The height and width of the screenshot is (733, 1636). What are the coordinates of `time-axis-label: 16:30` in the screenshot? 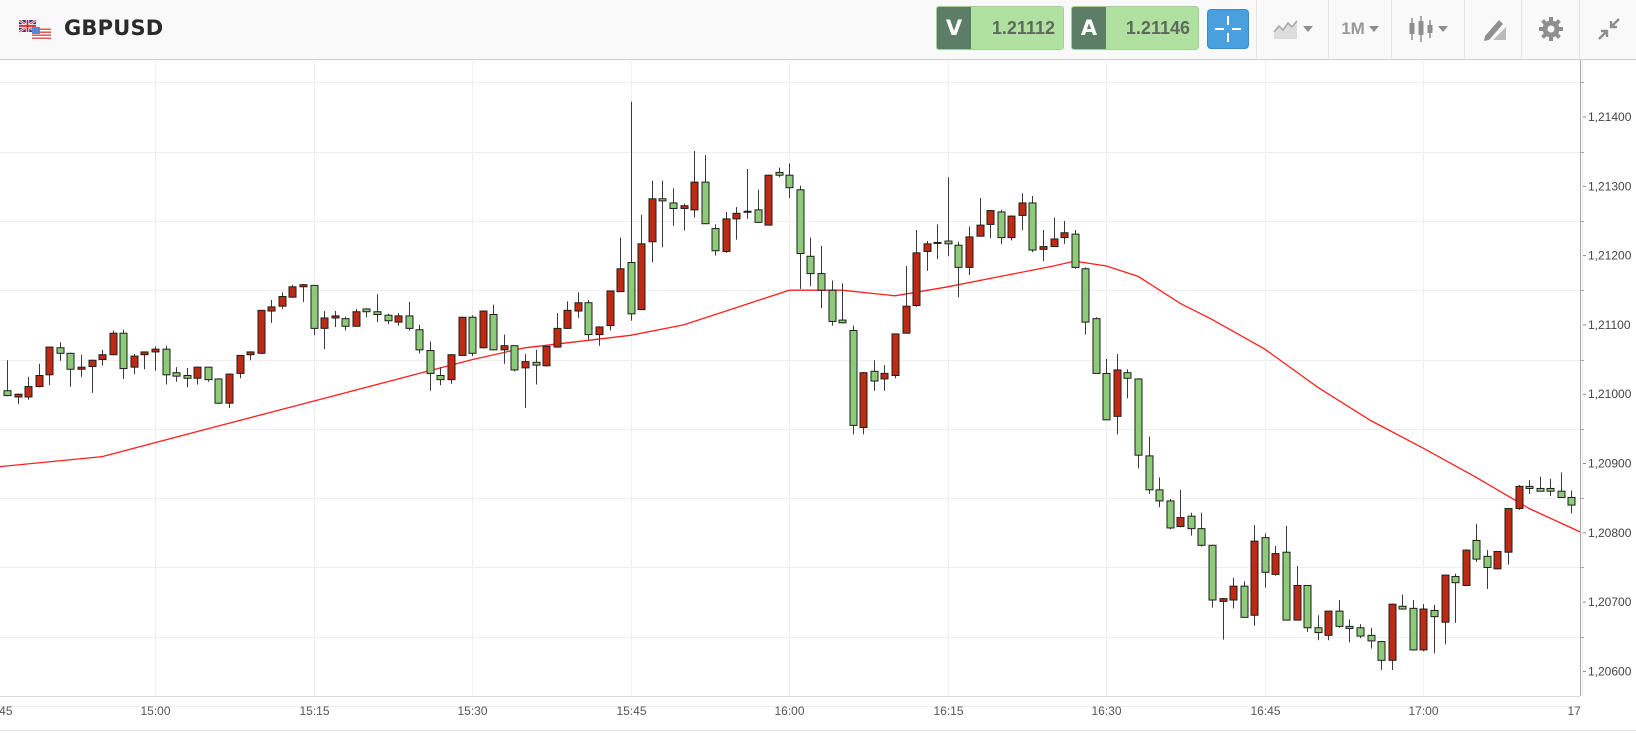 It's located at (1106, 711).